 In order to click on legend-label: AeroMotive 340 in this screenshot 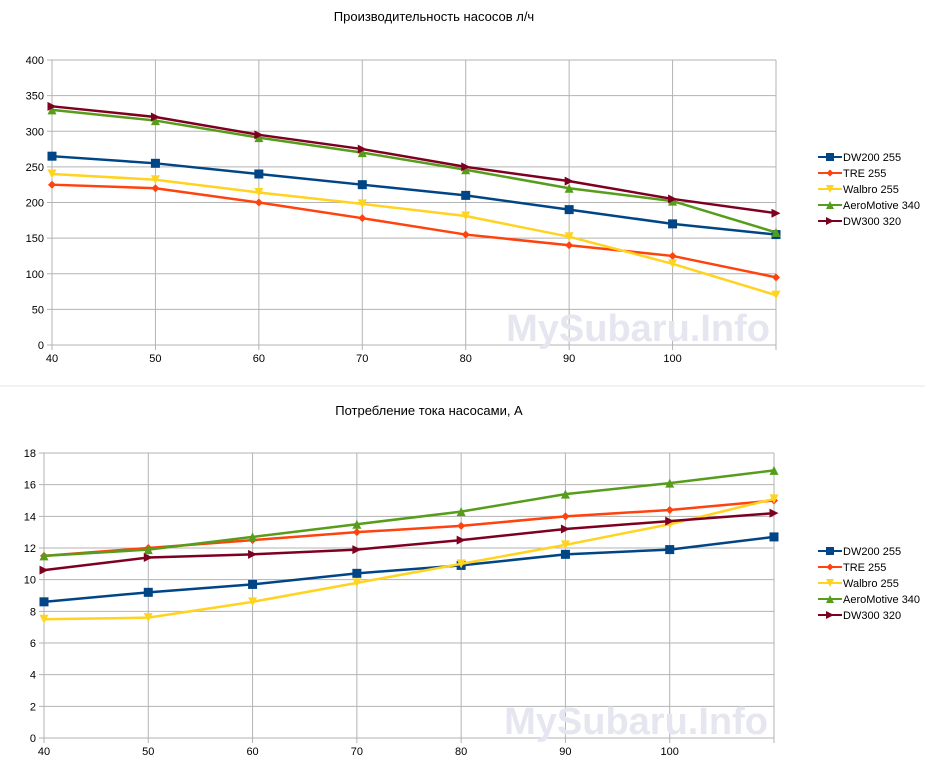, I will do `click(881, 600)`.